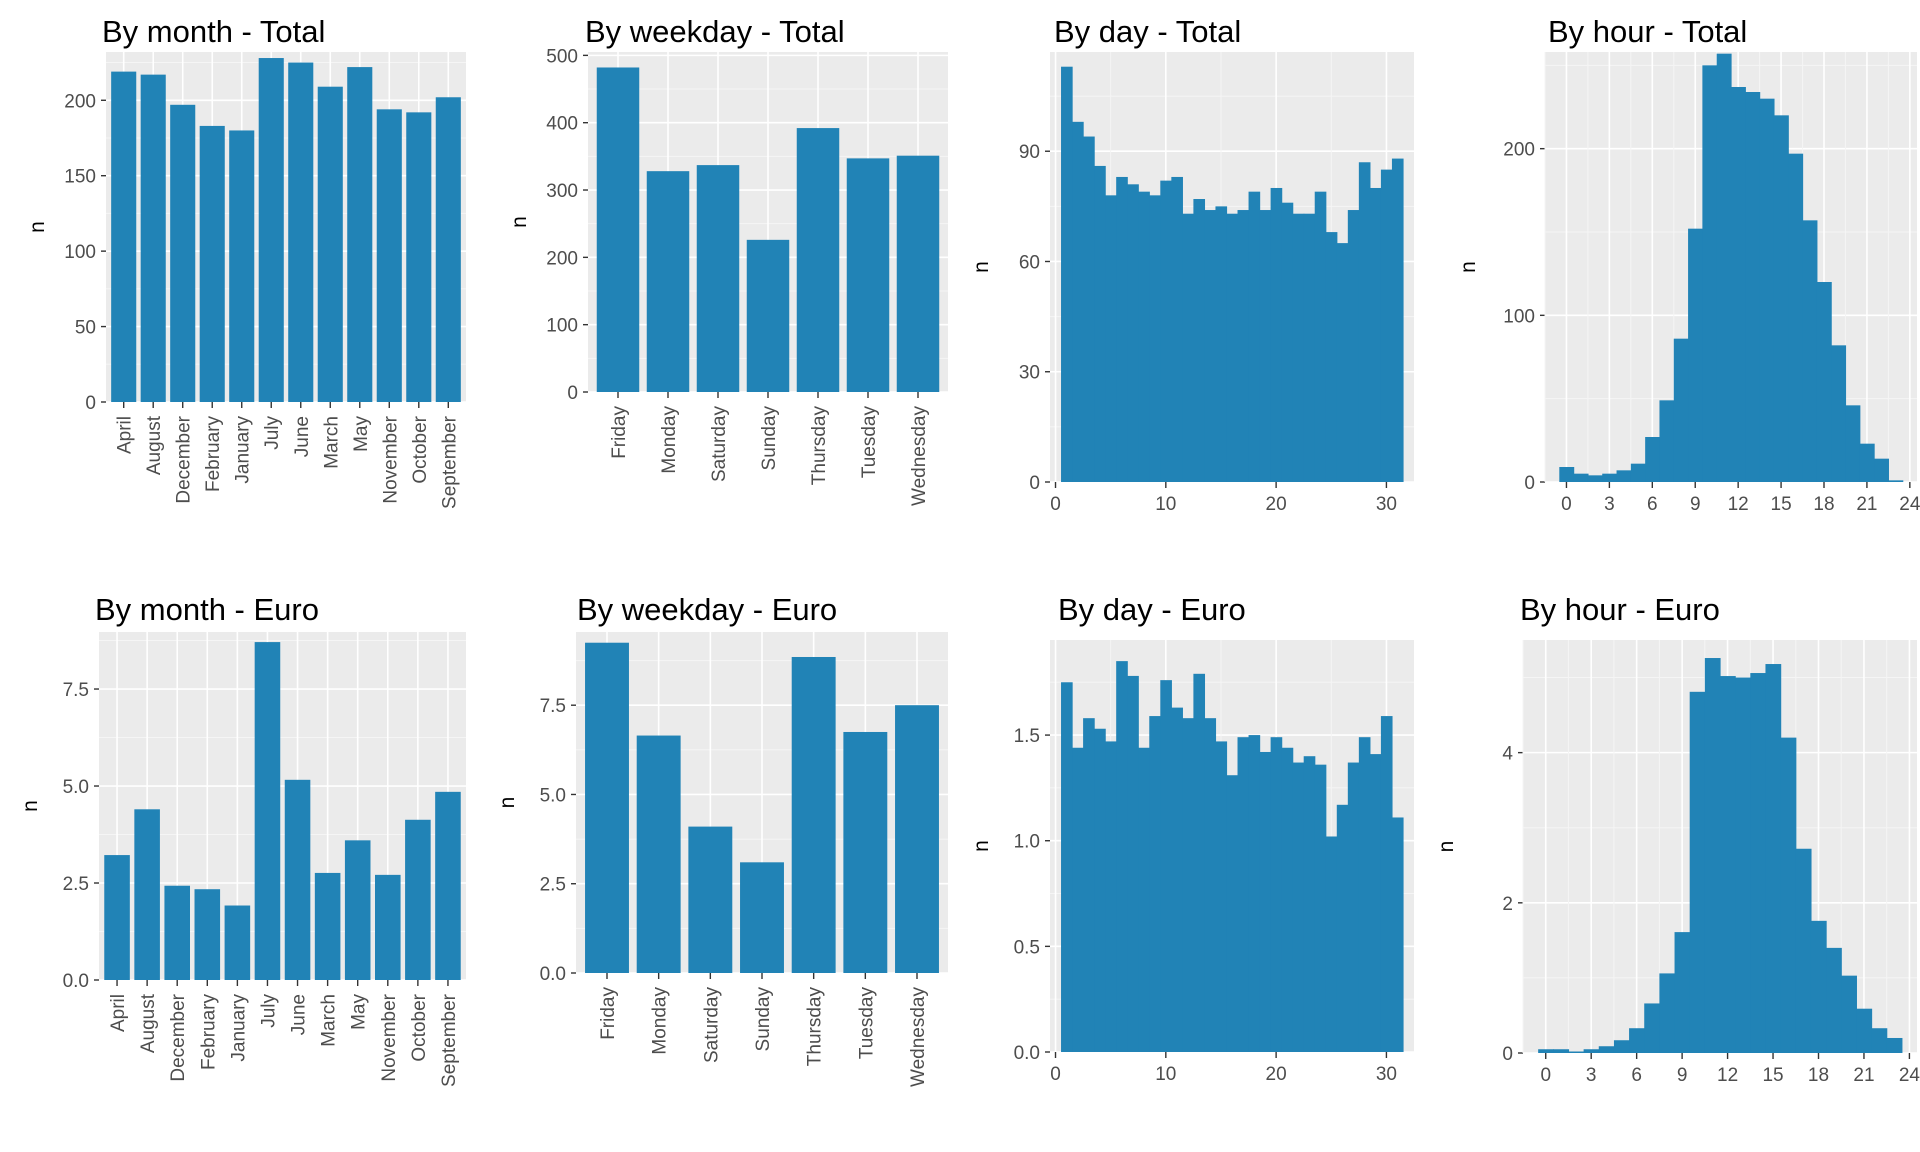 The width and height of the screenshot is (1920, 1152). Describe the element at coordinates (1695, 504) in the screenshot. I see `x-tick-label: 9` at that location.